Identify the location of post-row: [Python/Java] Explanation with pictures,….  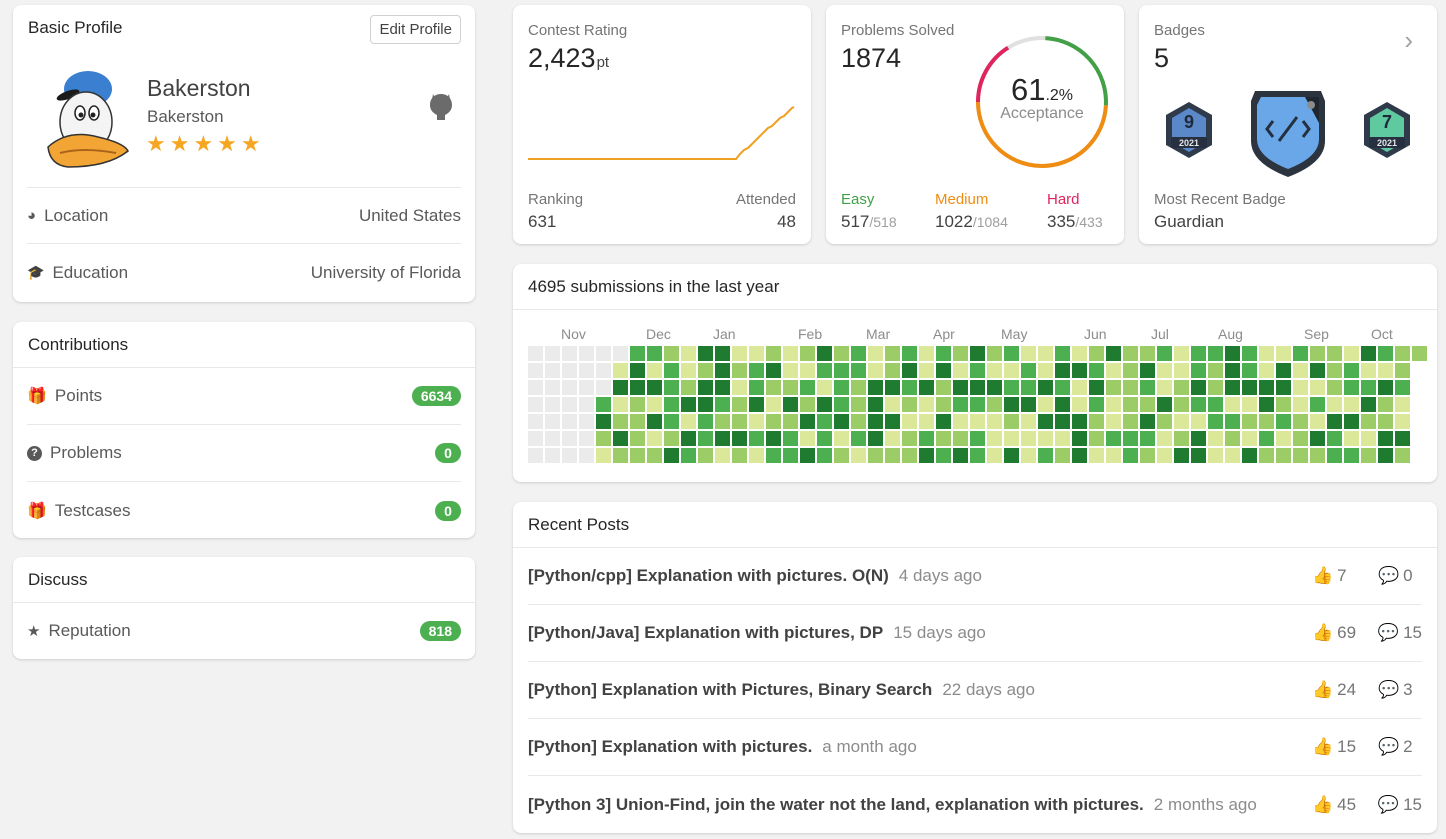
(975, 633).